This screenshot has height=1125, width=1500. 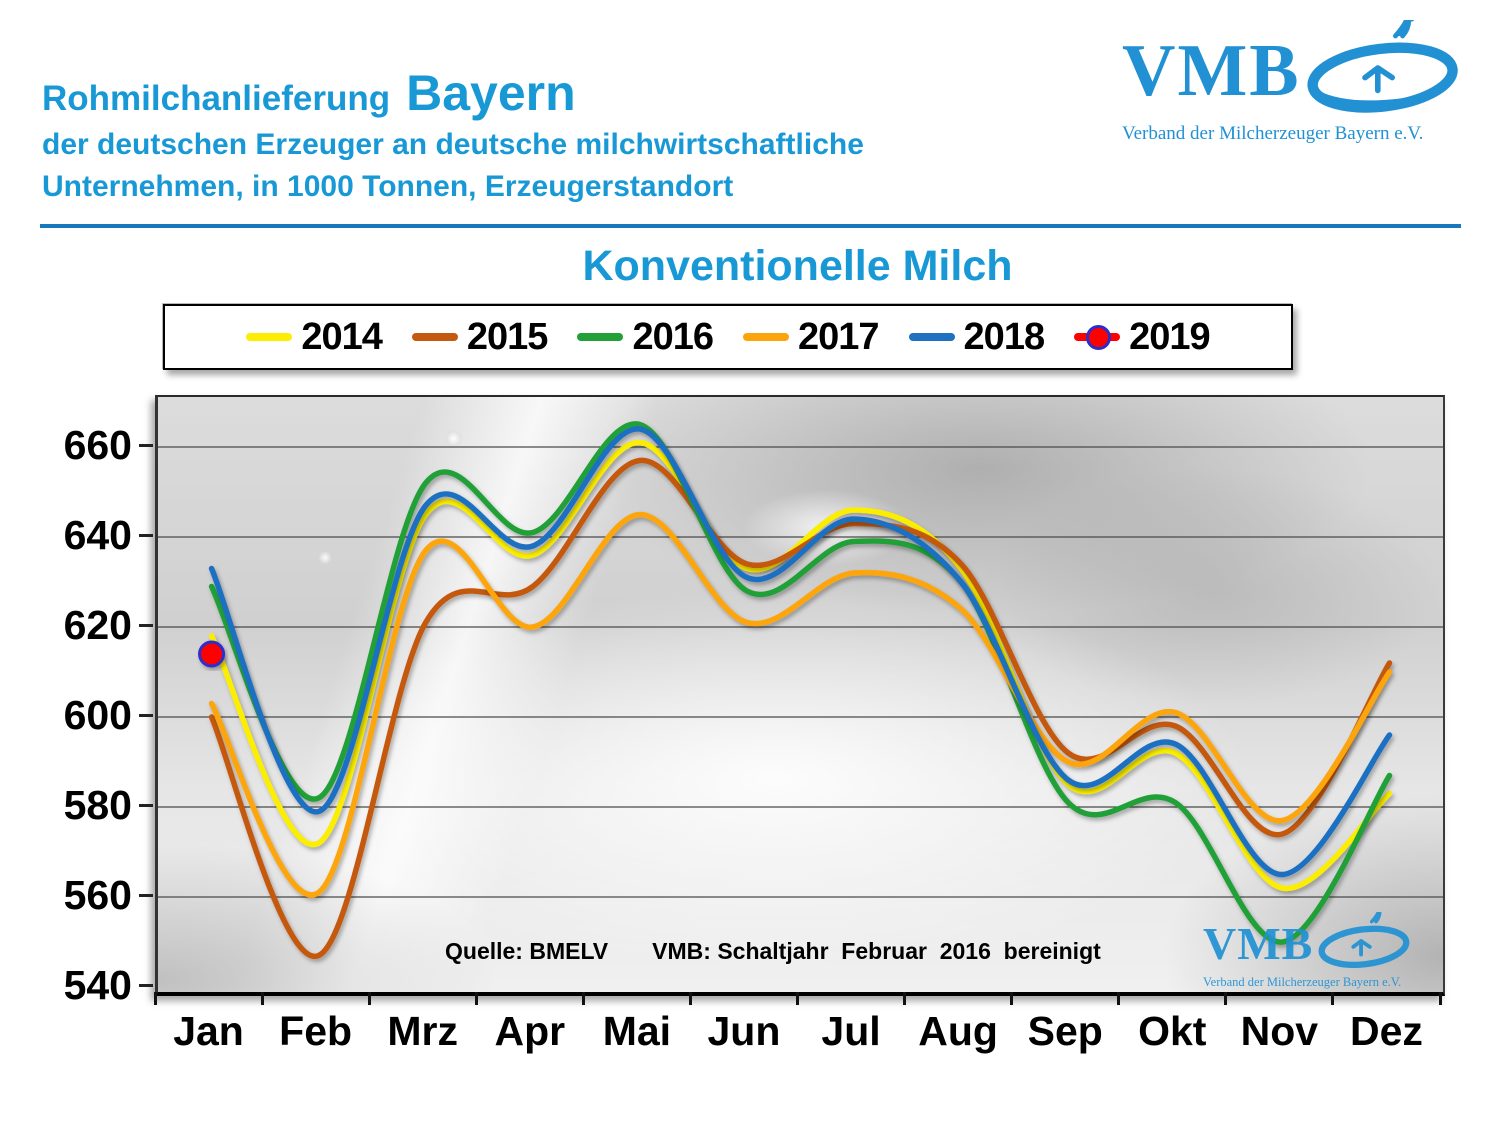 I want to click on x-axis-label: Jun, so click(x=744, y=1031).